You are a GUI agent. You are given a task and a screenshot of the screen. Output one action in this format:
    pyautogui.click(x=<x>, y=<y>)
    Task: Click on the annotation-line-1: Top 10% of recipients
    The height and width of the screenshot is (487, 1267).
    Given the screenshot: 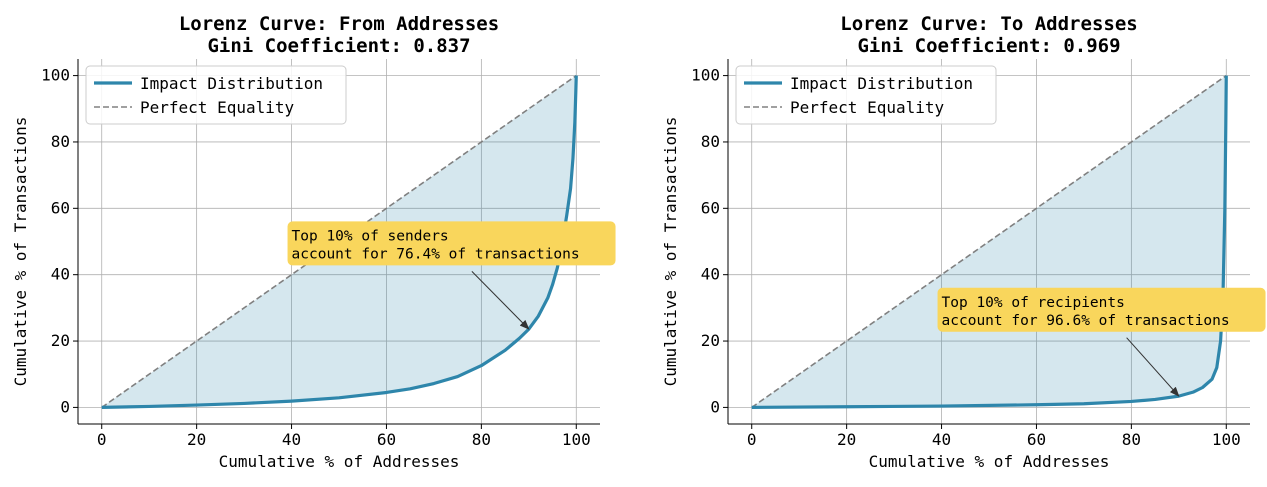 What is the action you would take?
    pyautogui.click(x=1033, y=303)
    